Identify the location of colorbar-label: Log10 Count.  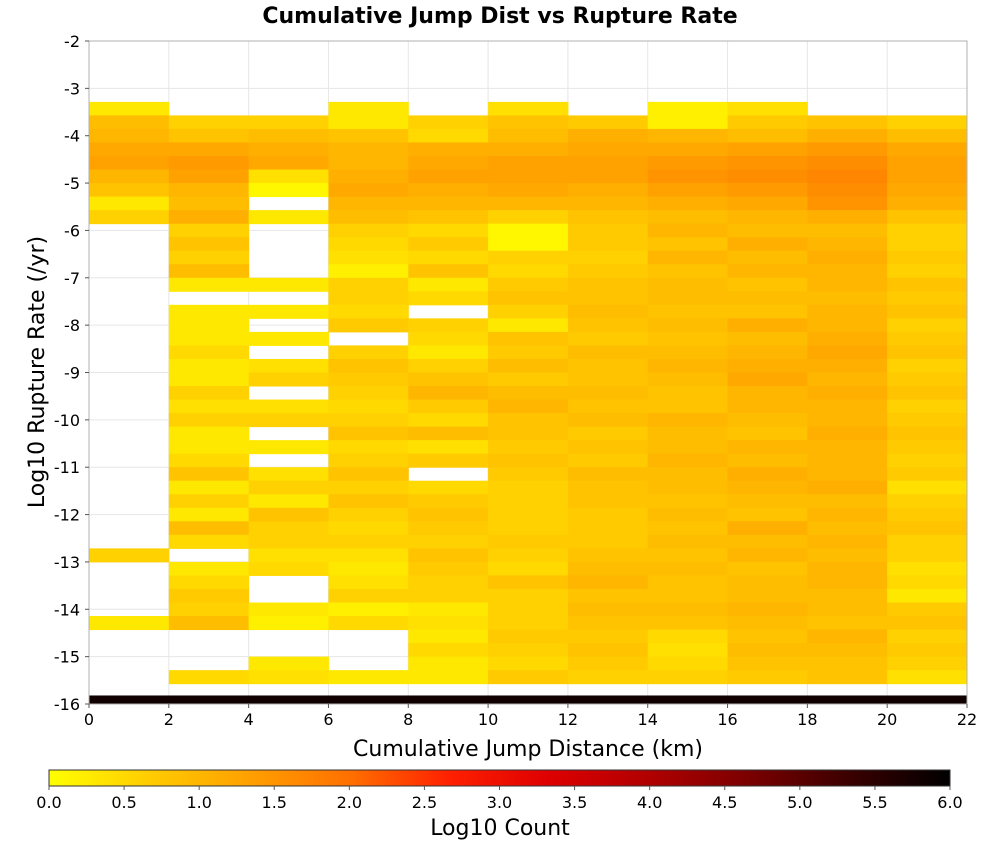
(500, 828).